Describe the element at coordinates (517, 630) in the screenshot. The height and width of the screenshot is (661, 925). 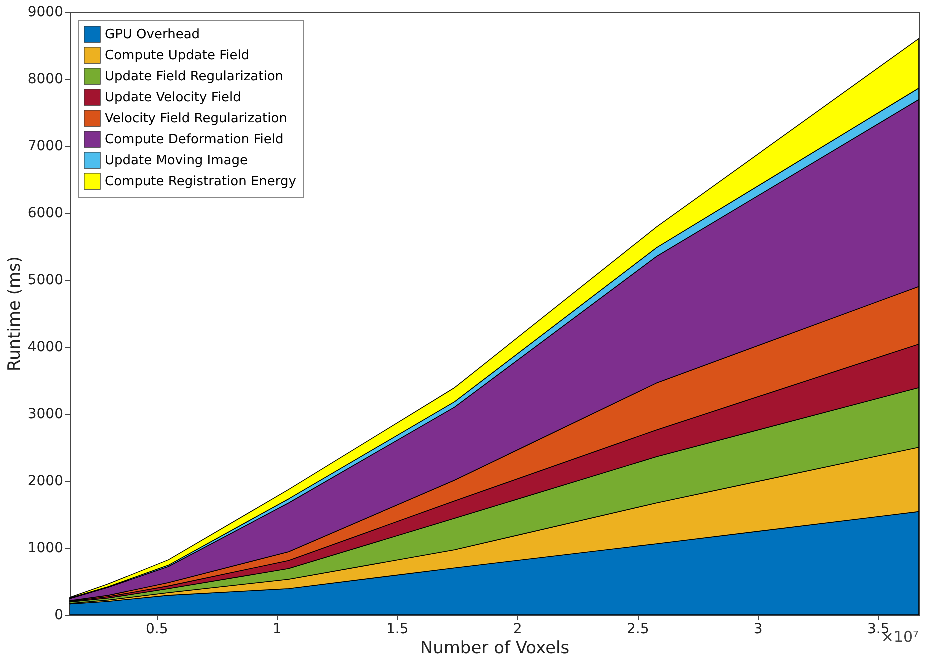
I see `x-tick-label: 2` at that location.